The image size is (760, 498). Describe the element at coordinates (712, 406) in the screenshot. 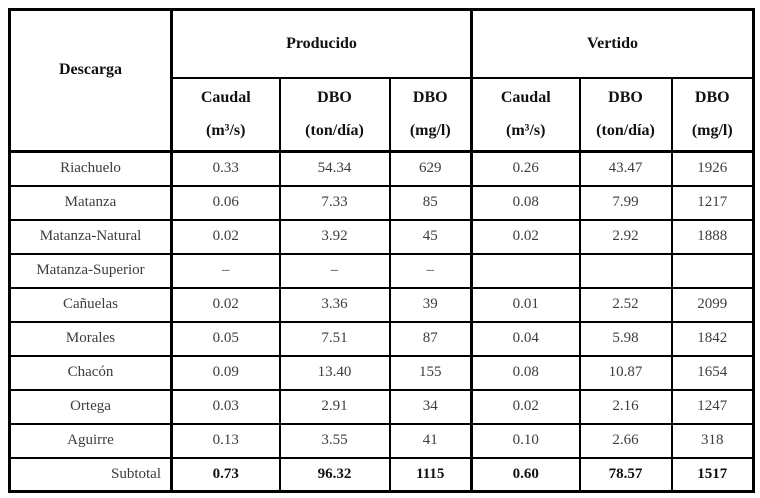

I see `cell-vertido-dbo-mg: 1247` at that location.